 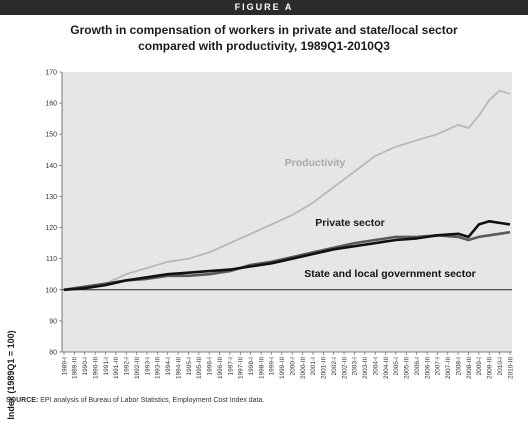 What do you see at coordinates (95, 368) in the screenshot?
I see `x-tick-label: 1990-III` at bounding box center [95, 368].